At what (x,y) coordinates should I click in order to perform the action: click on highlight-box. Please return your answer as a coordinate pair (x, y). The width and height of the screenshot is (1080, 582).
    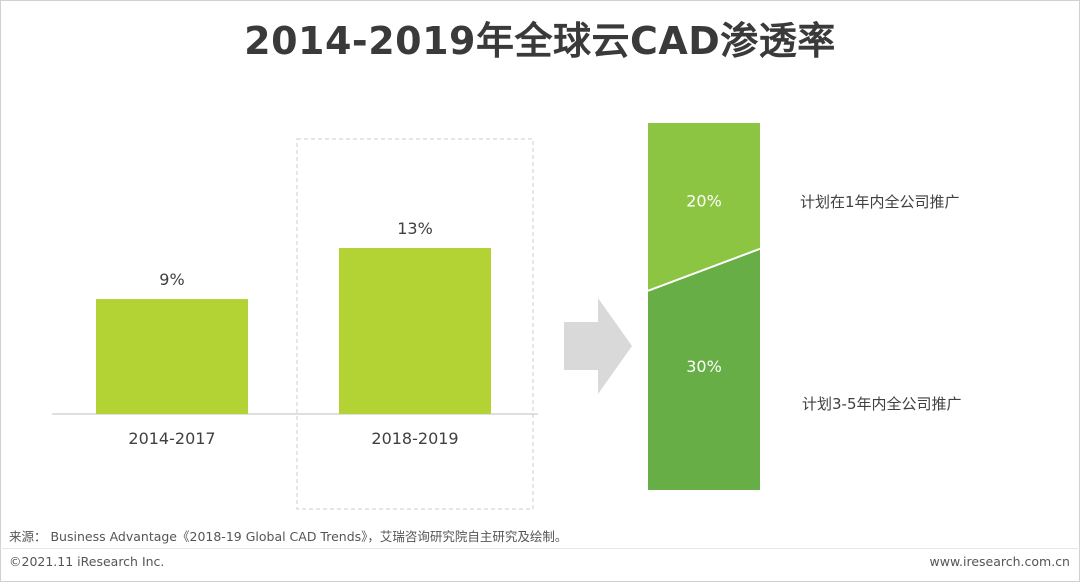
    Looking at the image, I should click on (415, 324).